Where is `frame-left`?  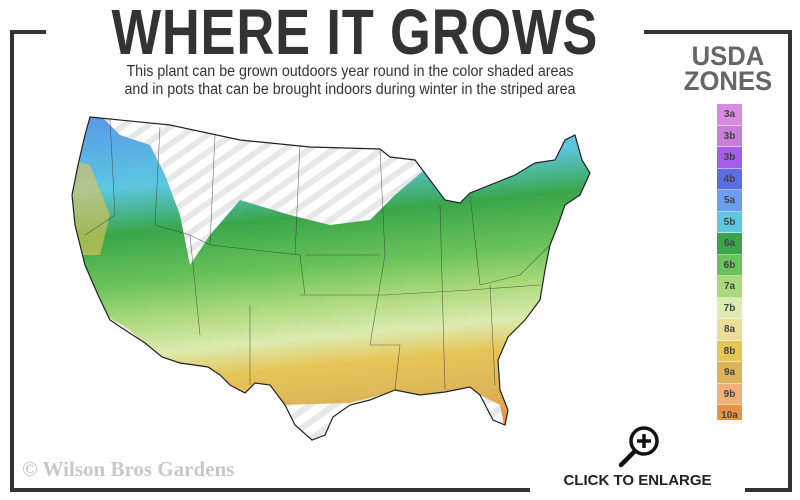 frame-left is located at coordinates (12, 261).